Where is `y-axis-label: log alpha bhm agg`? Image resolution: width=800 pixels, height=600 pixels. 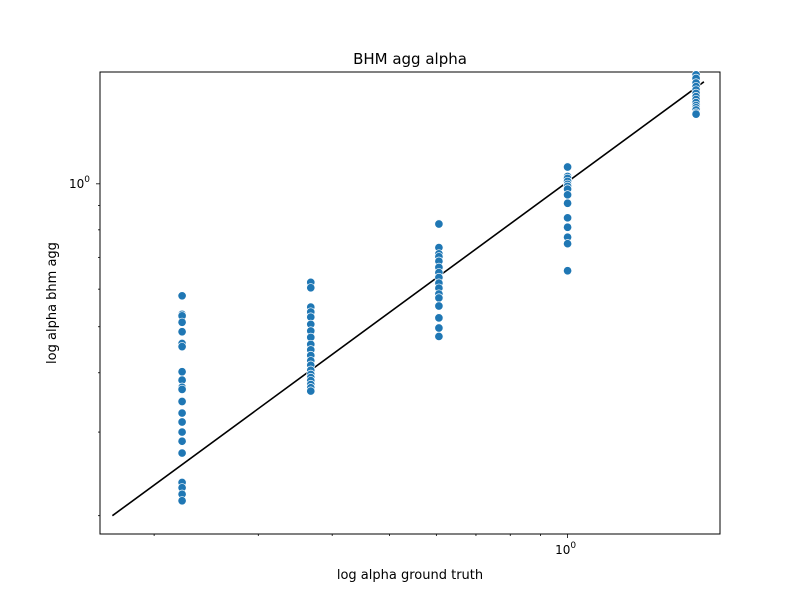
y-axis-label: log alpha bhm agg is located at coordinates (52, 303).